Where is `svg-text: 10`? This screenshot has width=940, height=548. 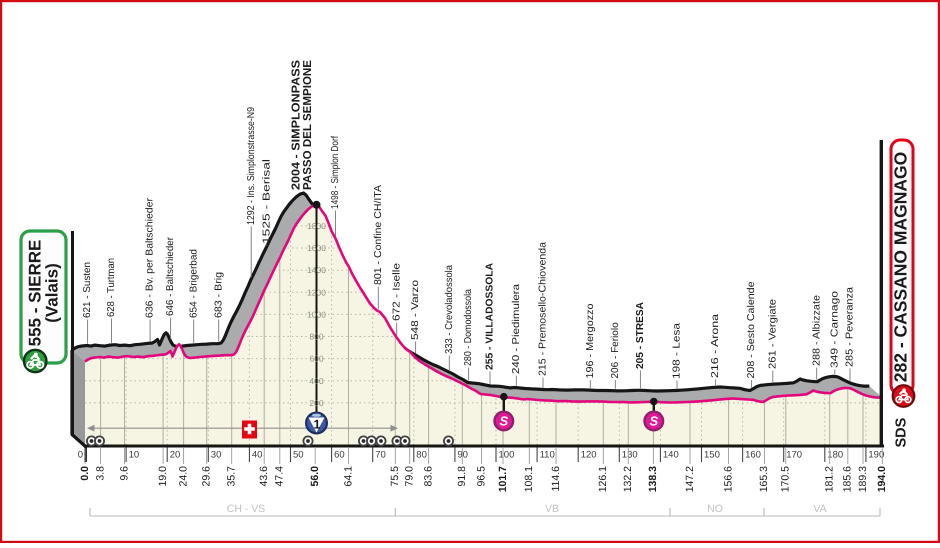
svg-text: 10 is located at coordinates (134, 455).